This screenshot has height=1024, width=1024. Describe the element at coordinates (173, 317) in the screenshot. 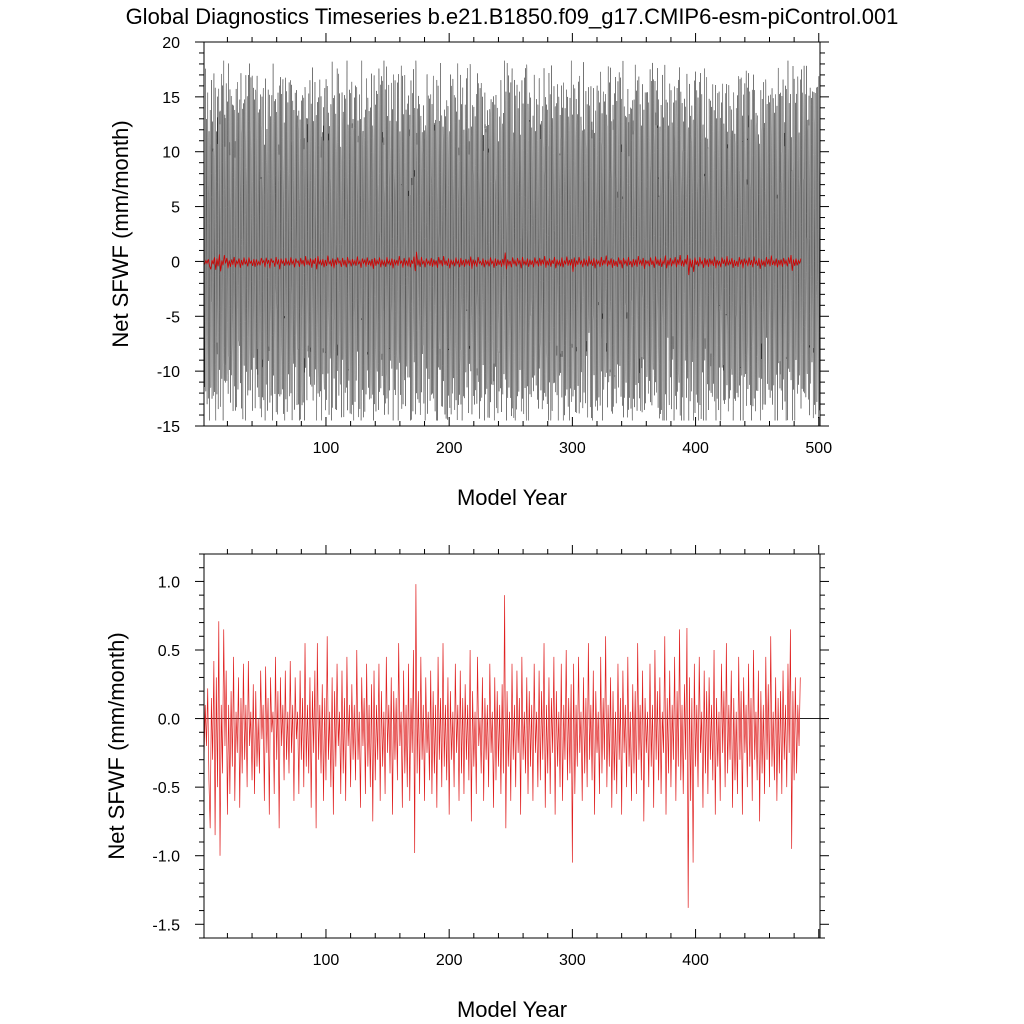

I see `y-tick-label: -5` at that location.